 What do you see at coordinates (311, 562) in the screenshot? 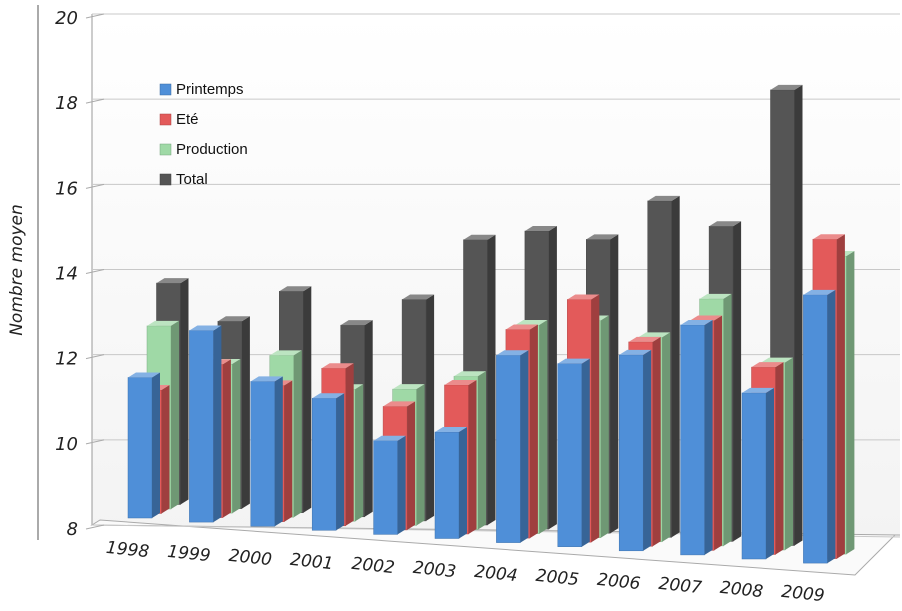
I see `x-tick-label-2001: 2001` at bounding box center [311, 562].